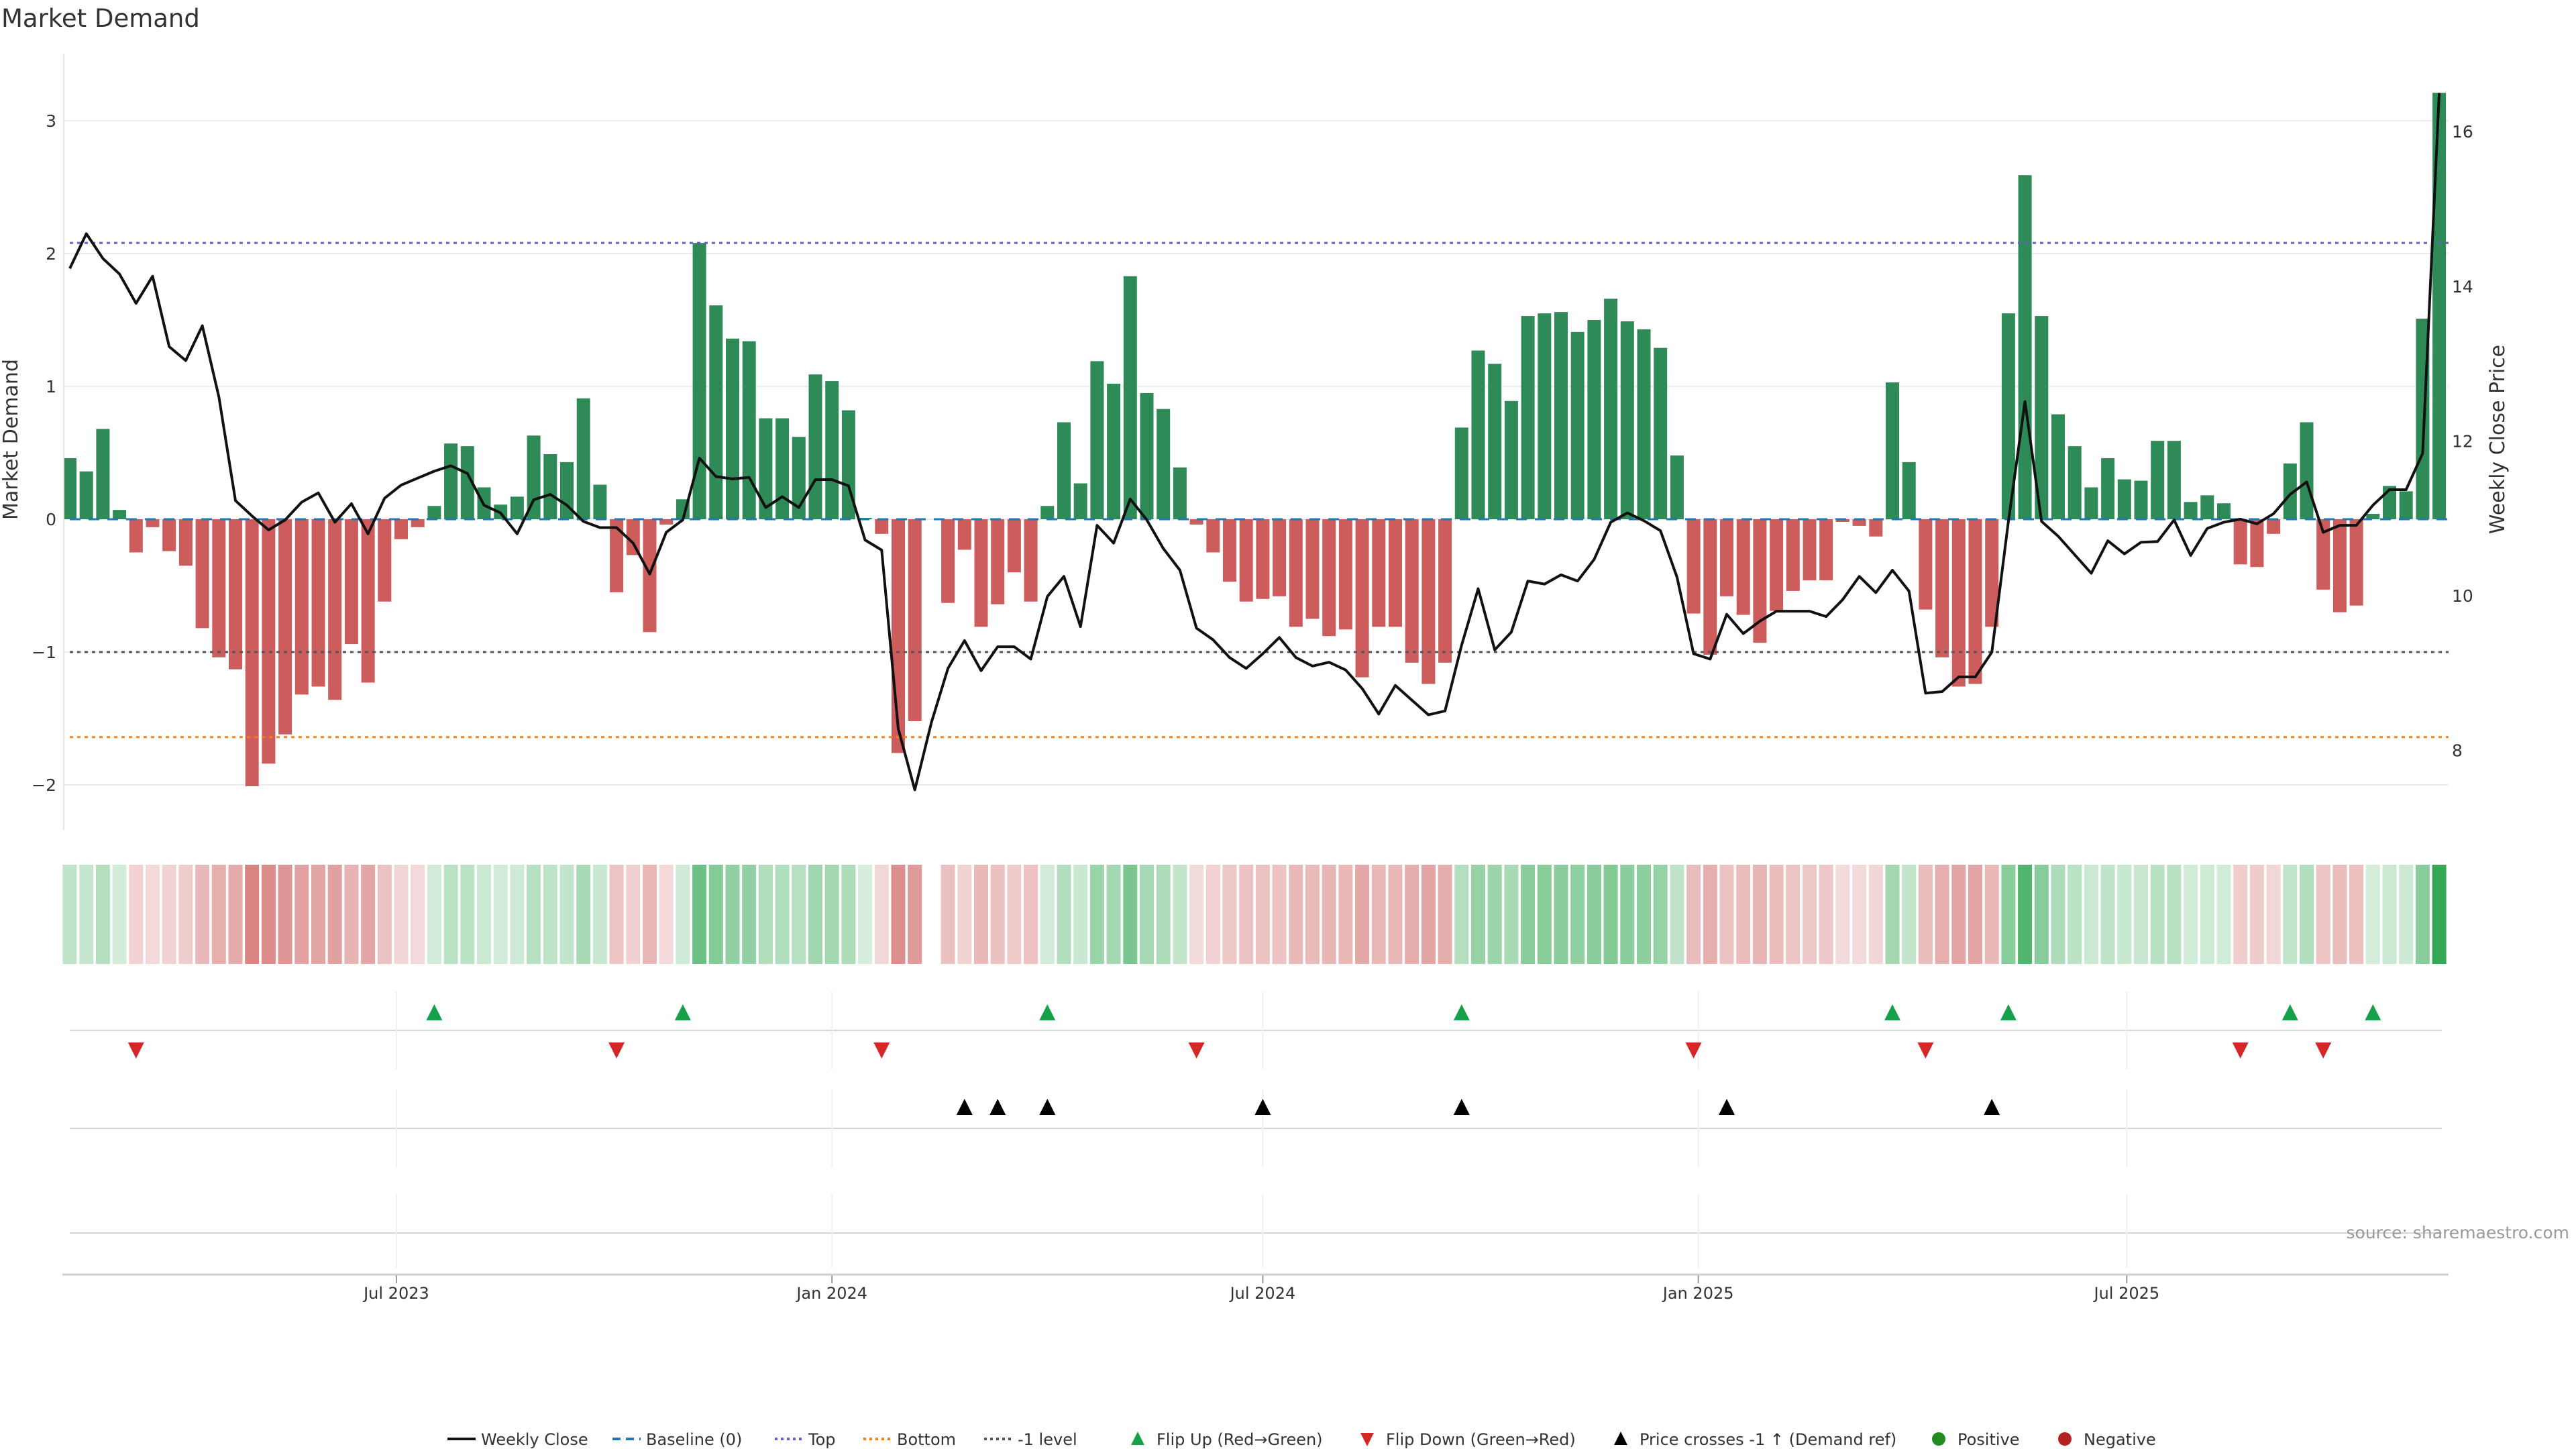 The image size is (2576, 1449). I want to click on demand-heat-strip, so click(1254, 914).